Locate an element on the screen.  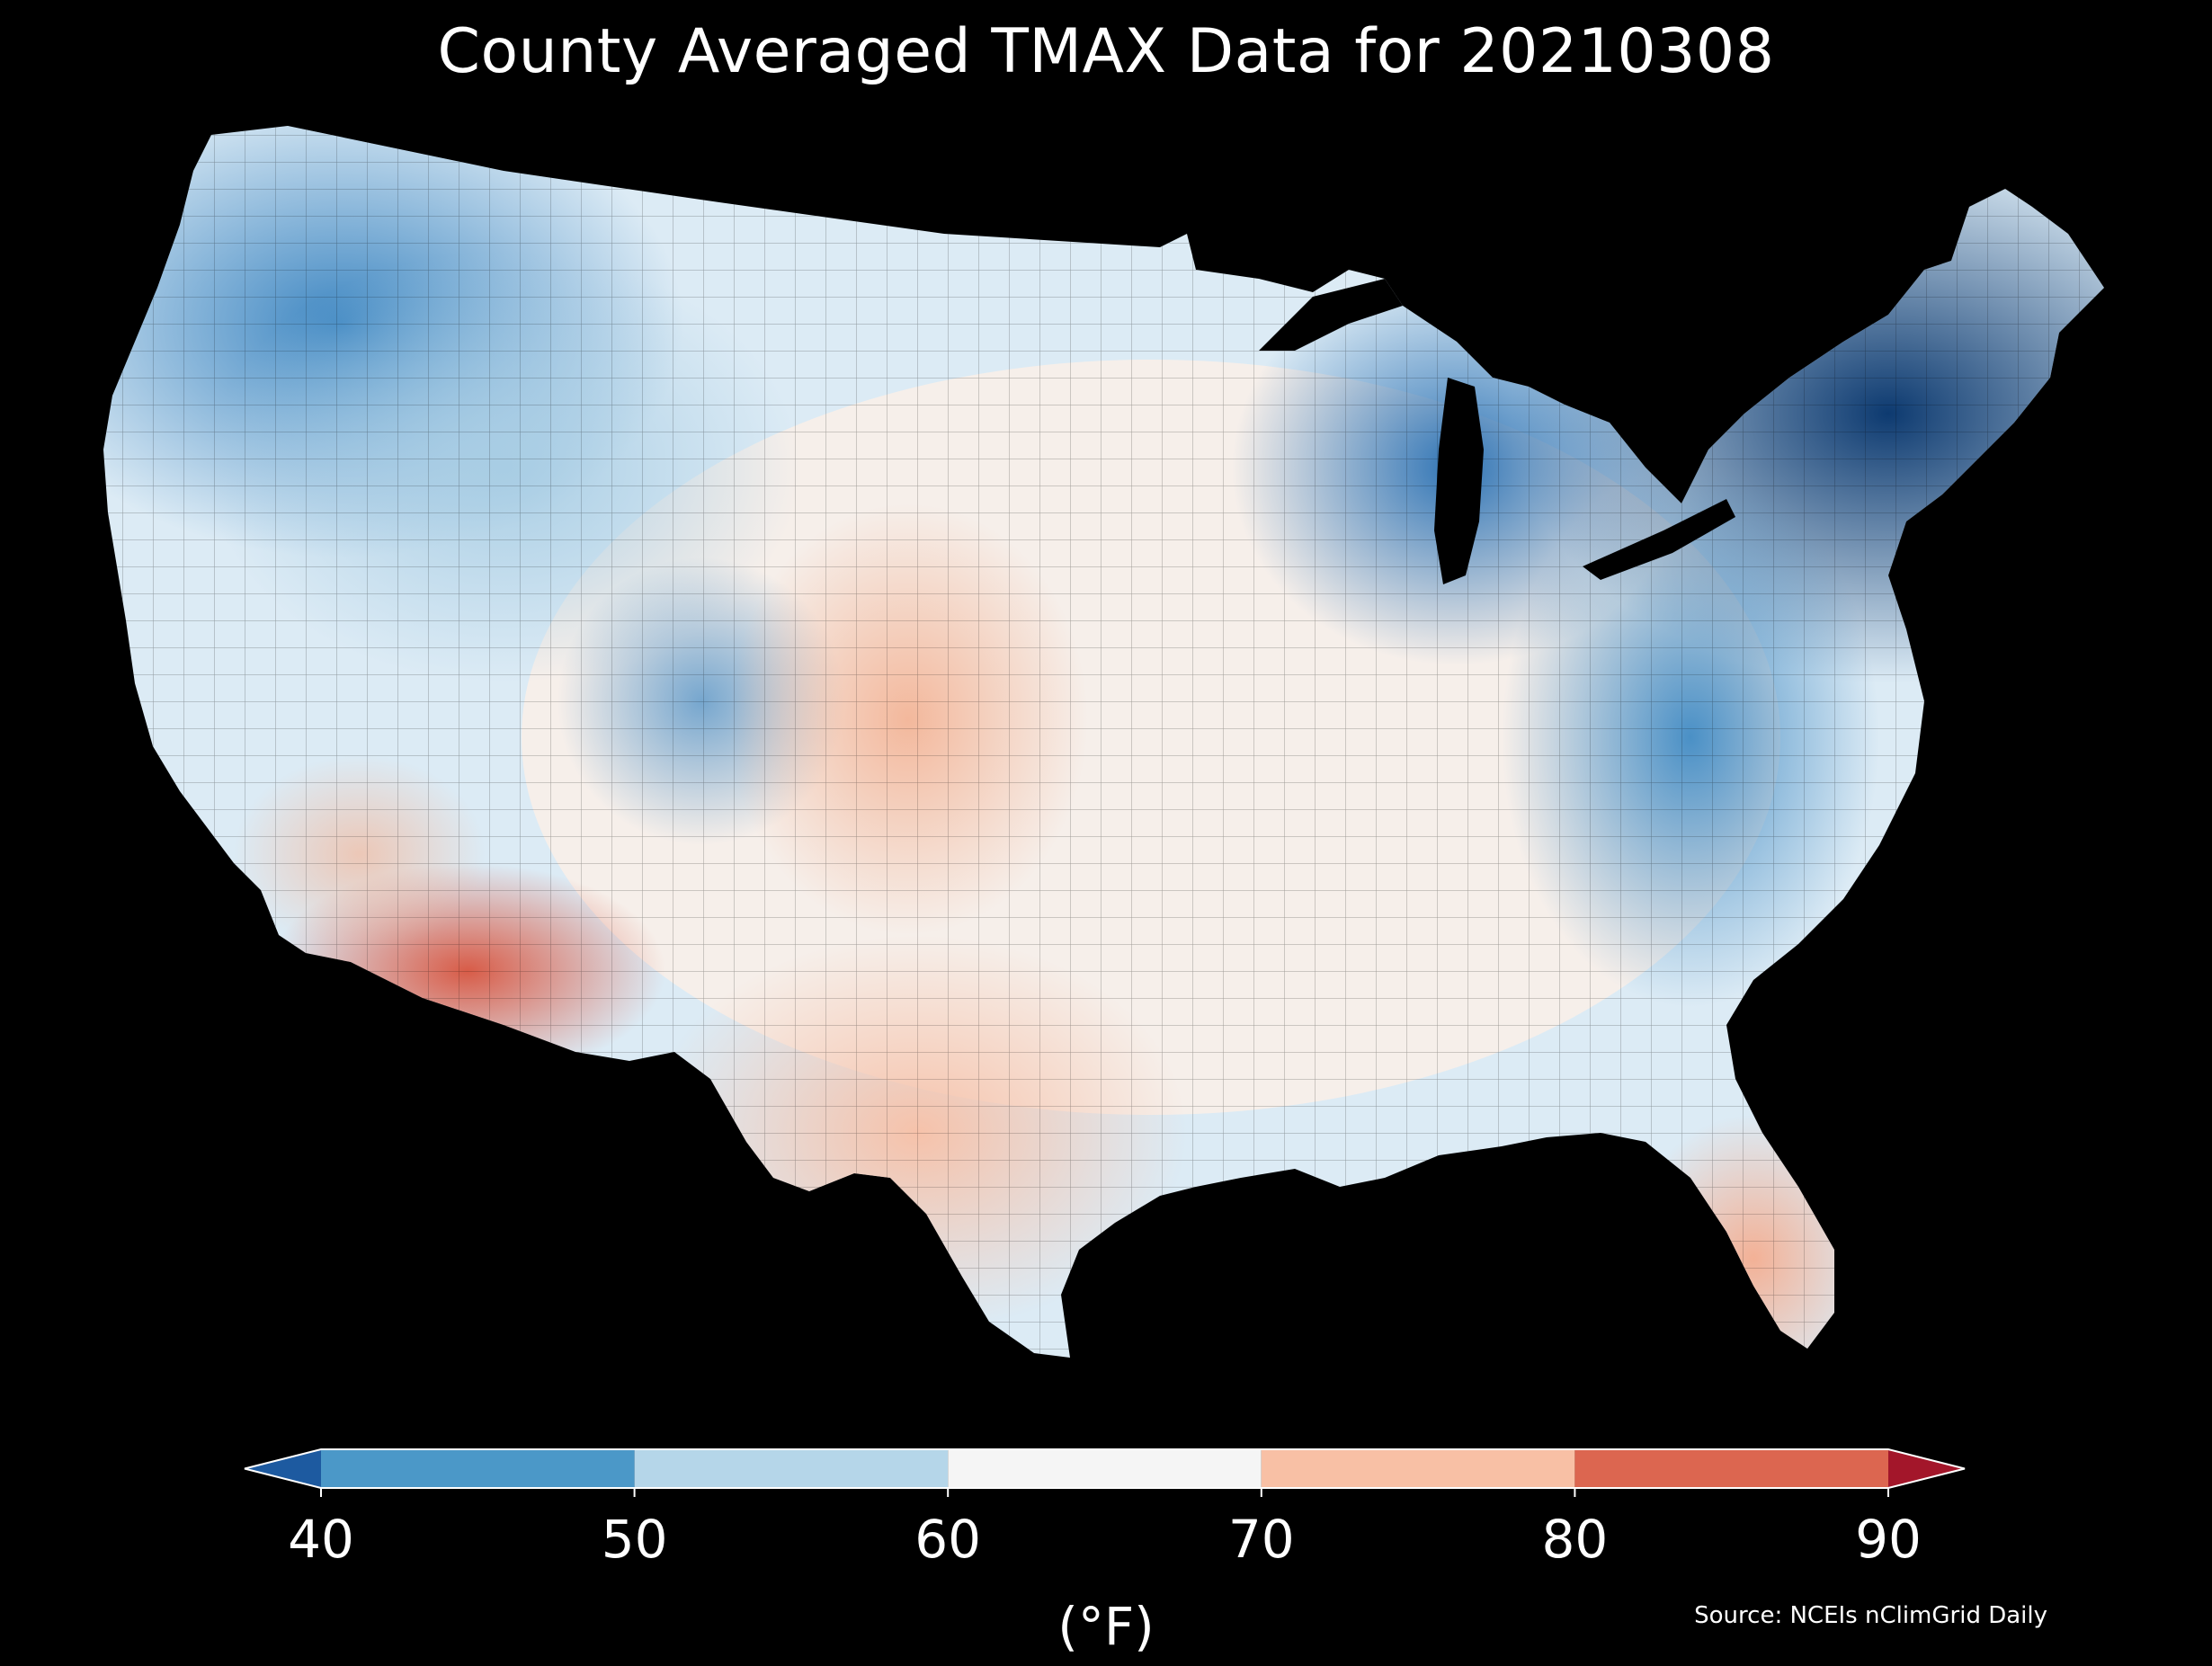
map-title: County Averaged TMAX Data for 20210308 is located at coordinates (1106, 51).